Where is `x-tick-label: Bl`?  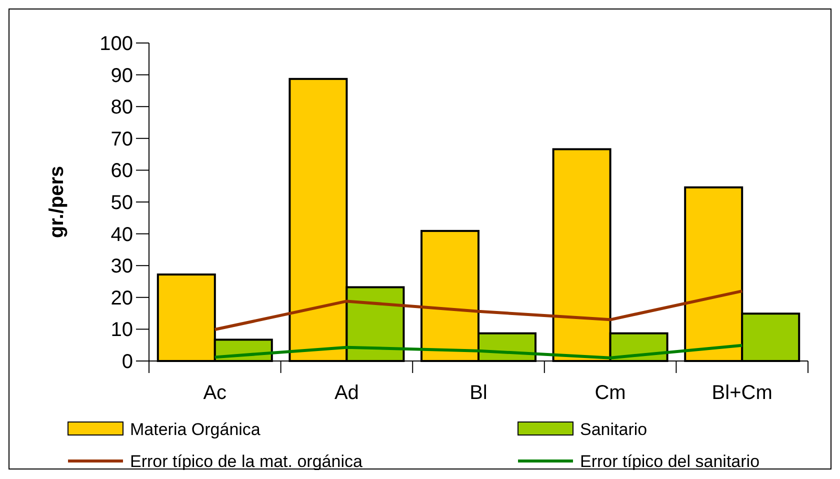
x-tick-label: Bl is located at coordinates (479, 393).